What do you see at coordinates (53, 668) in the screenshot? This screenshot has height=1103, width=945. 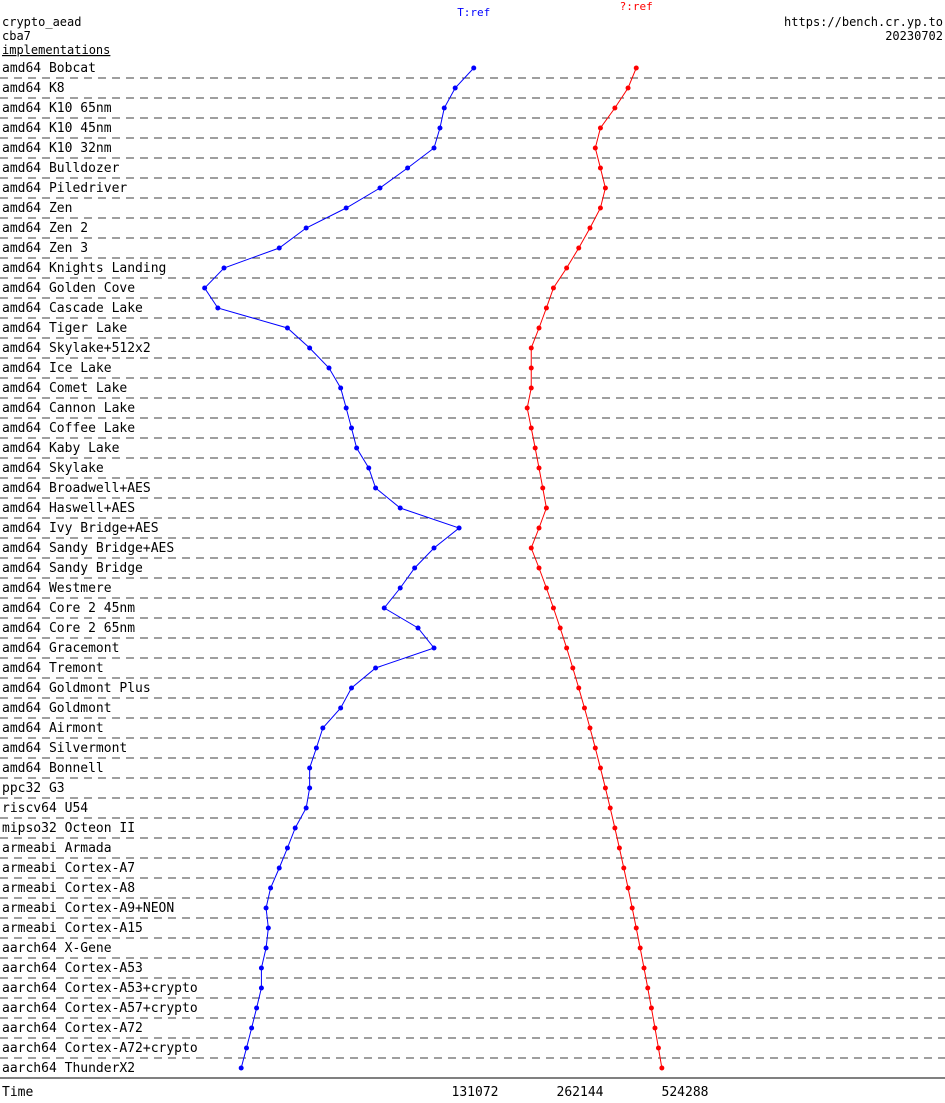 I see `category-label: amd64 Tremont` at bounding box center [53, 668].